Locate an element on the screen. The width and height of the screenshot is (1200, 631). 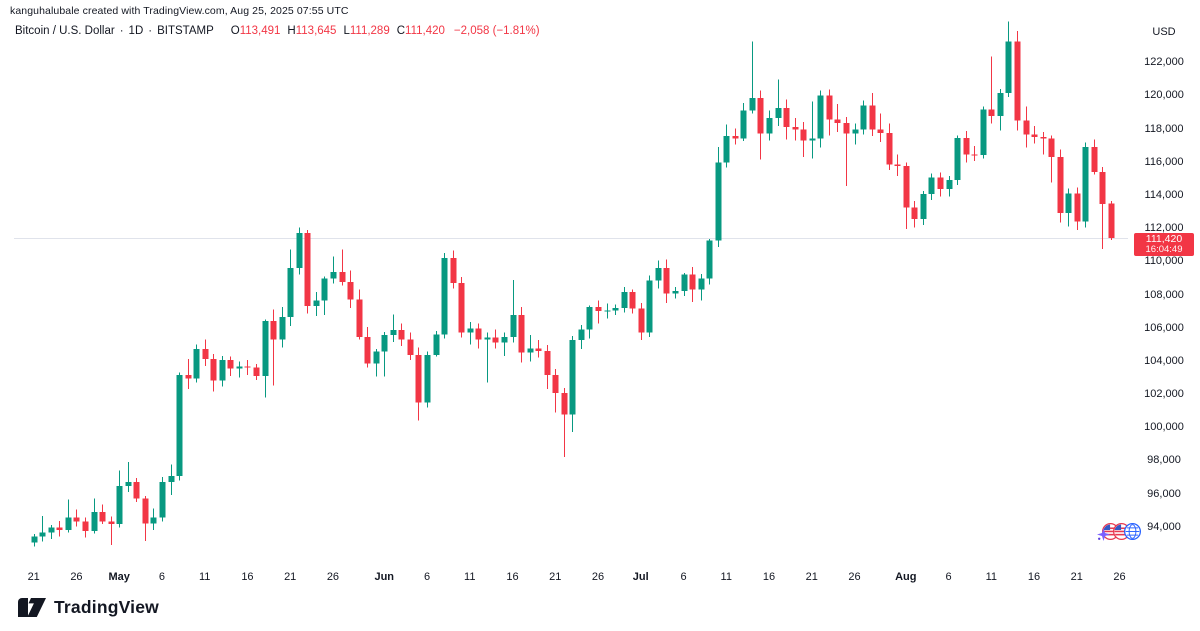
time-tick-label: 11 is located at coordinates (726, 577).